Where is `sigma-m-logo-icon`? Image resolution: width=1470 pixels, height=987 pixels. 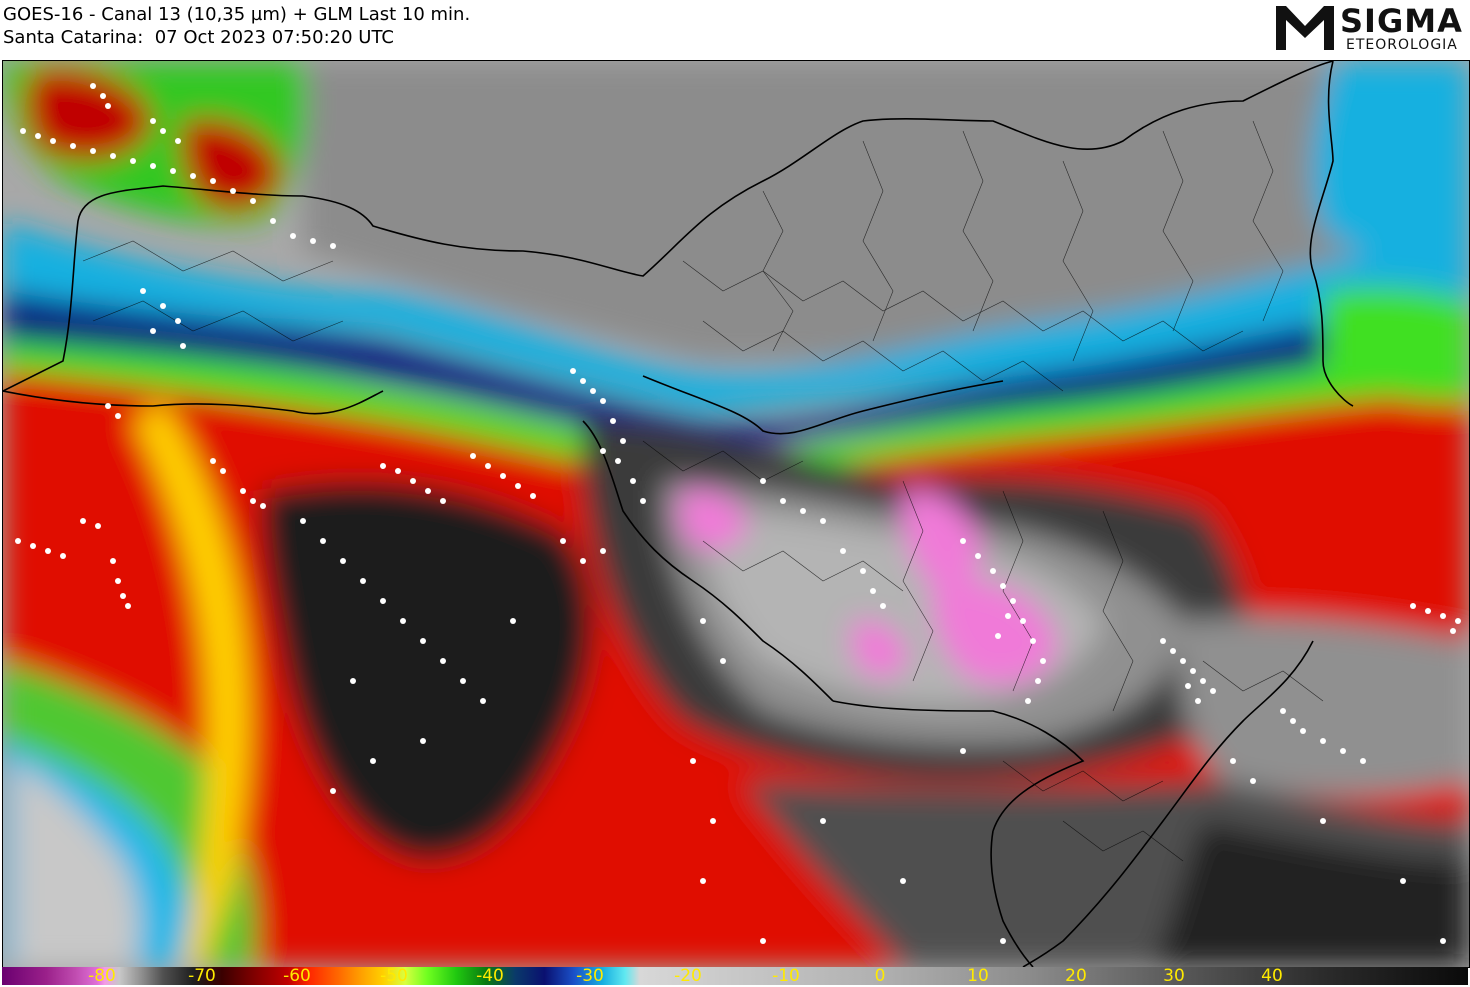
sigma-m-logo-icon is located at coordinates (1305, 28).